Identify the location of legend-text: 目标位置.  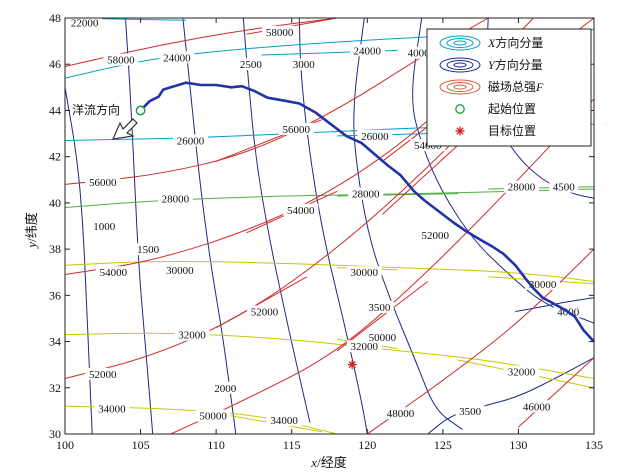
(512, 130).